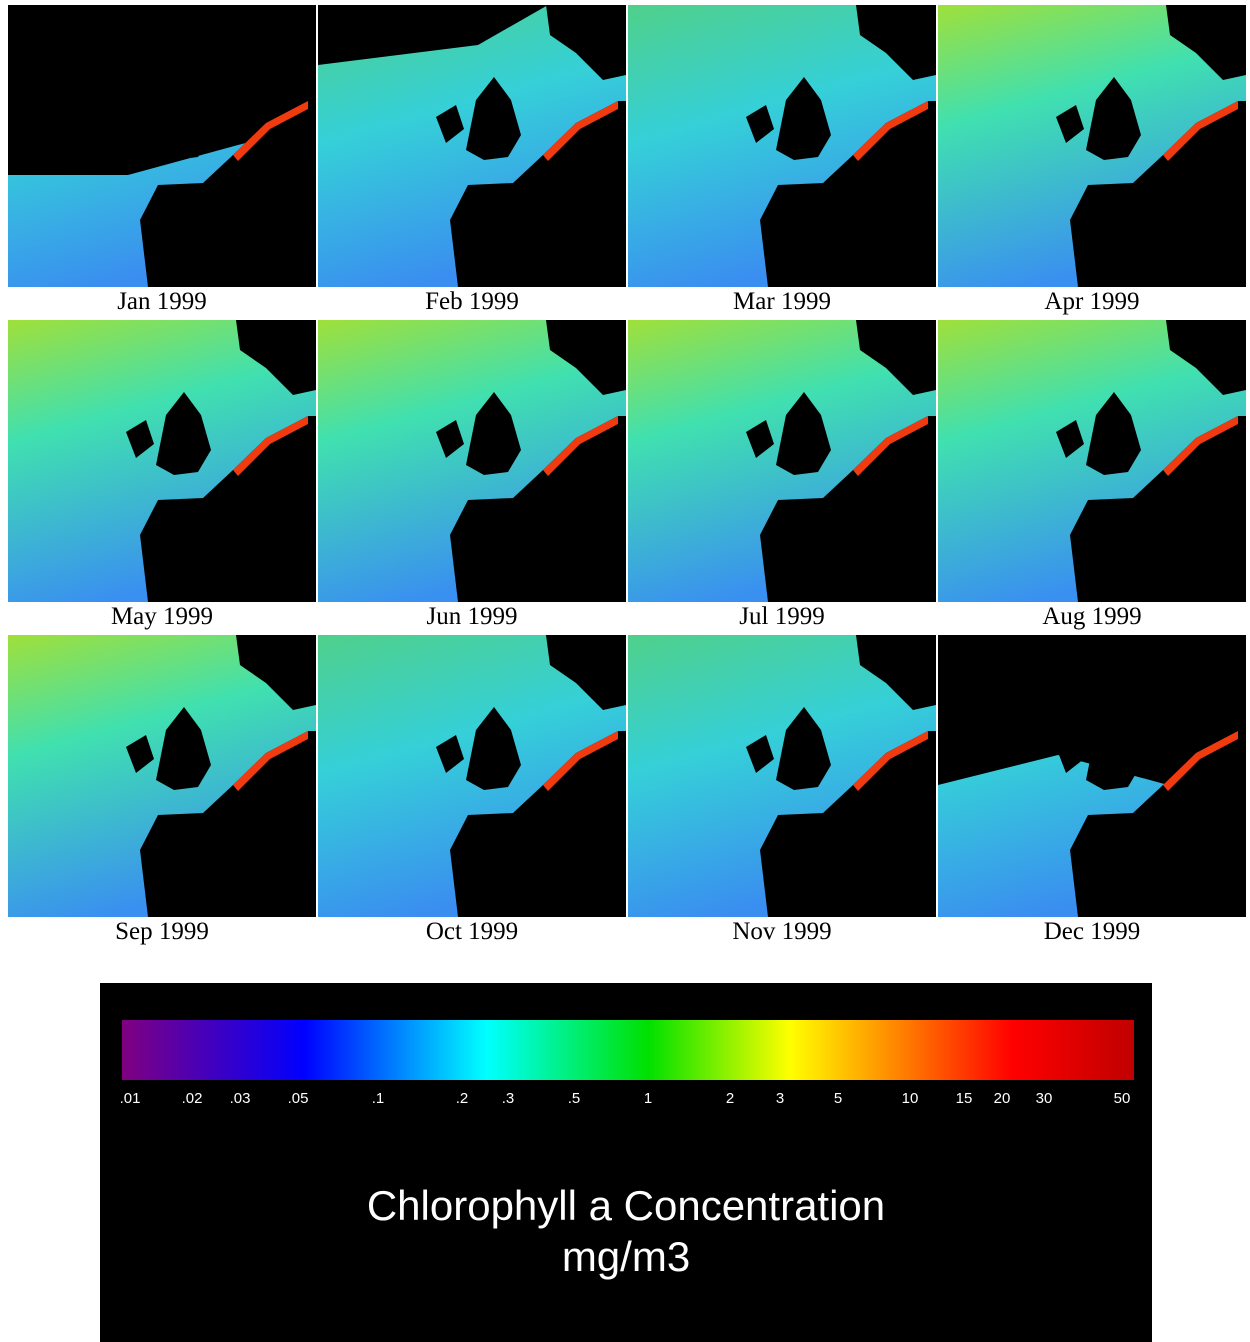 The image size is (1250, 1342). I want to click on colorbar-tick-label: .03, so click(240, 1098).